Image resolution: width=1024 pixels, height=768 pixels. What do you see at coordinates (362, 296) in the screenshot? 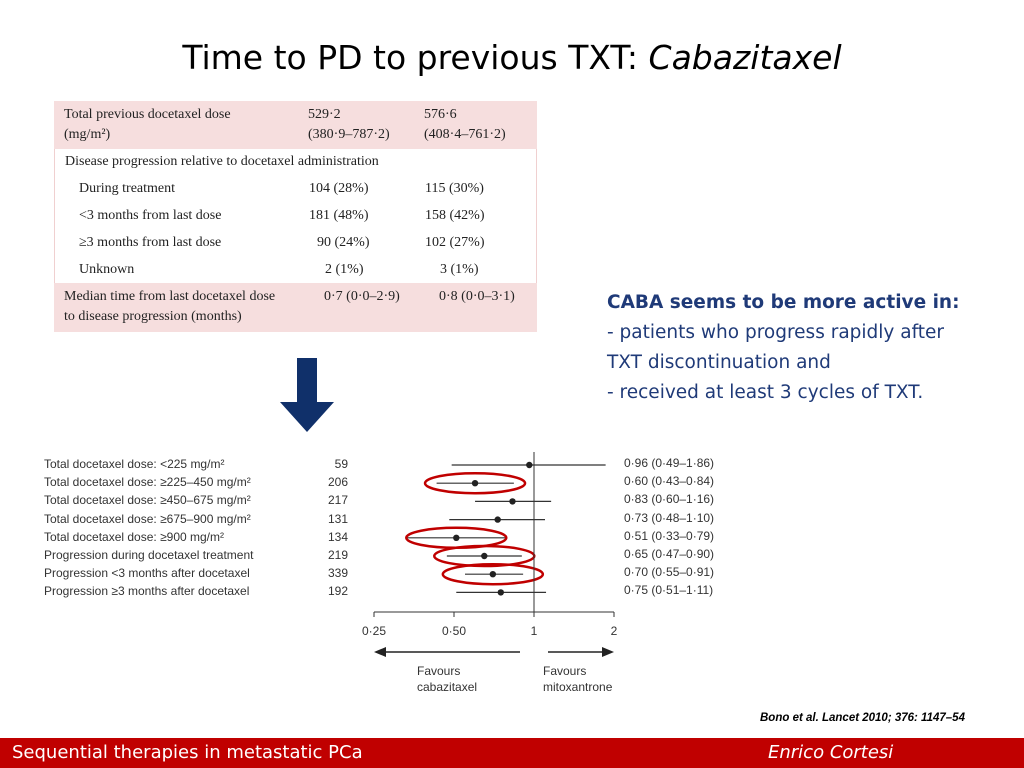
I see `median-a: 0·7 (0·0–2·9)` at bounding box center [362, 296].